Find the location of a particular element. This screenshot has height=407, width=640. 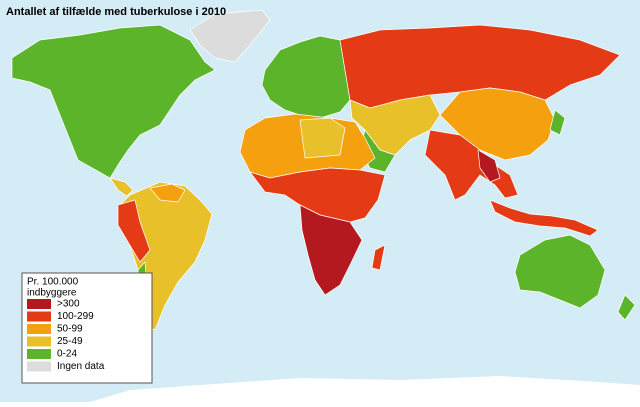

new-zealand is located at coordinates (626, 307).